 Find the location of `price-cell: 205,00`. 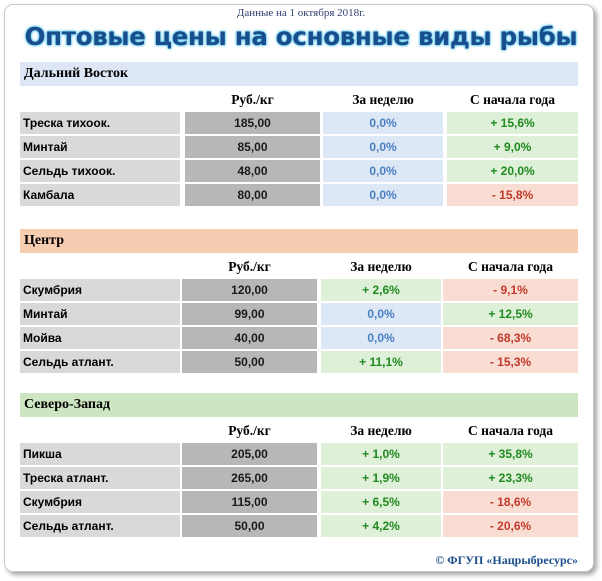

price-cell: 205,00 is located at coordinates (249, 454).